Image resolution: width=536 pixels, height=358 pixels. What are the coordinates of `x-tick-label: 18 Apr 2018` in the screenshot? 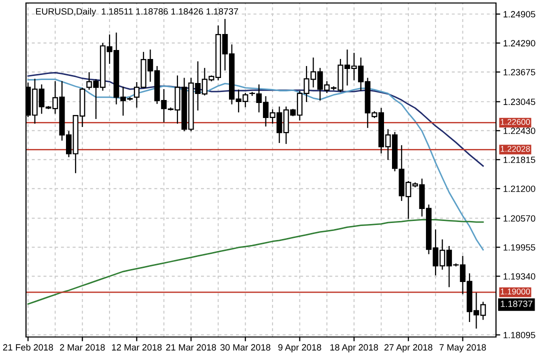 It's located at (354, 348).